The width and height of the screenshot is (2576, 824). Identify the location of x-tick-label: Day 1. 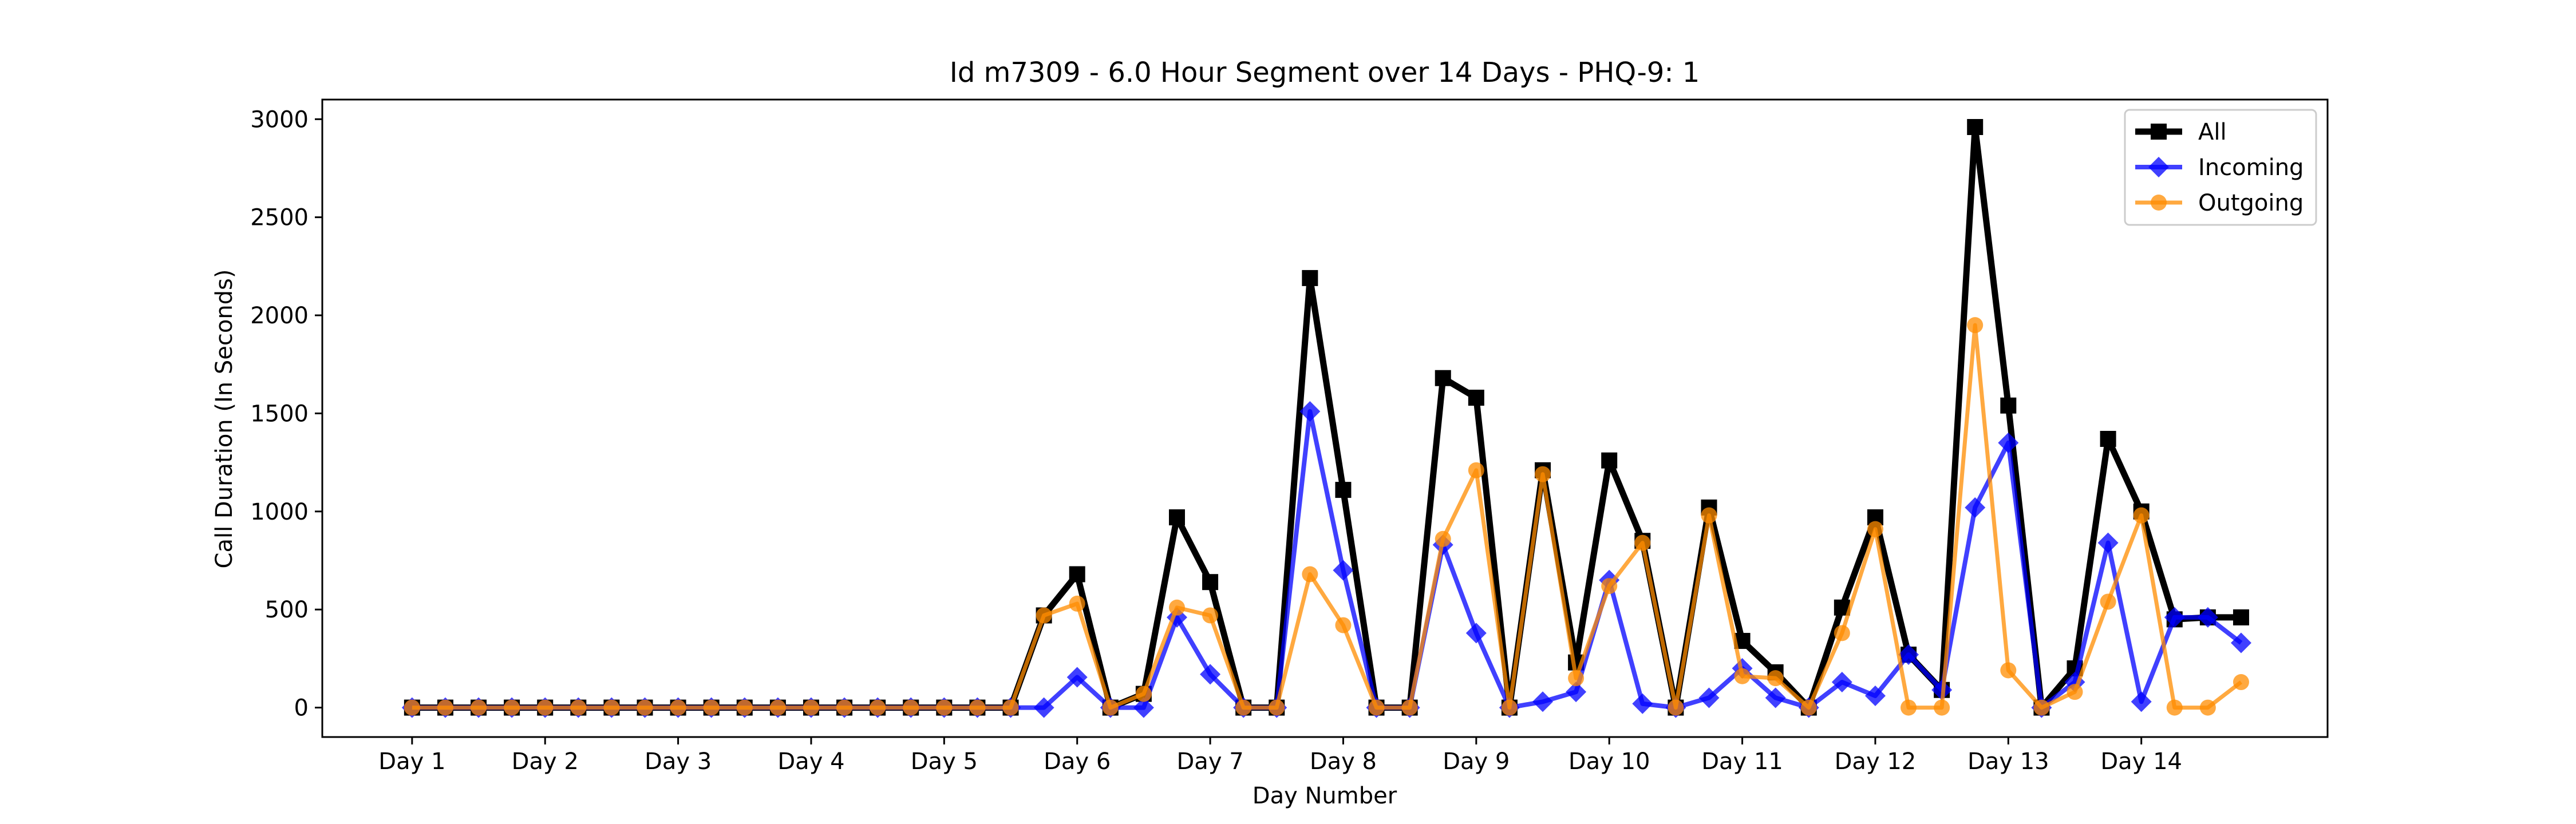
(411, 761).